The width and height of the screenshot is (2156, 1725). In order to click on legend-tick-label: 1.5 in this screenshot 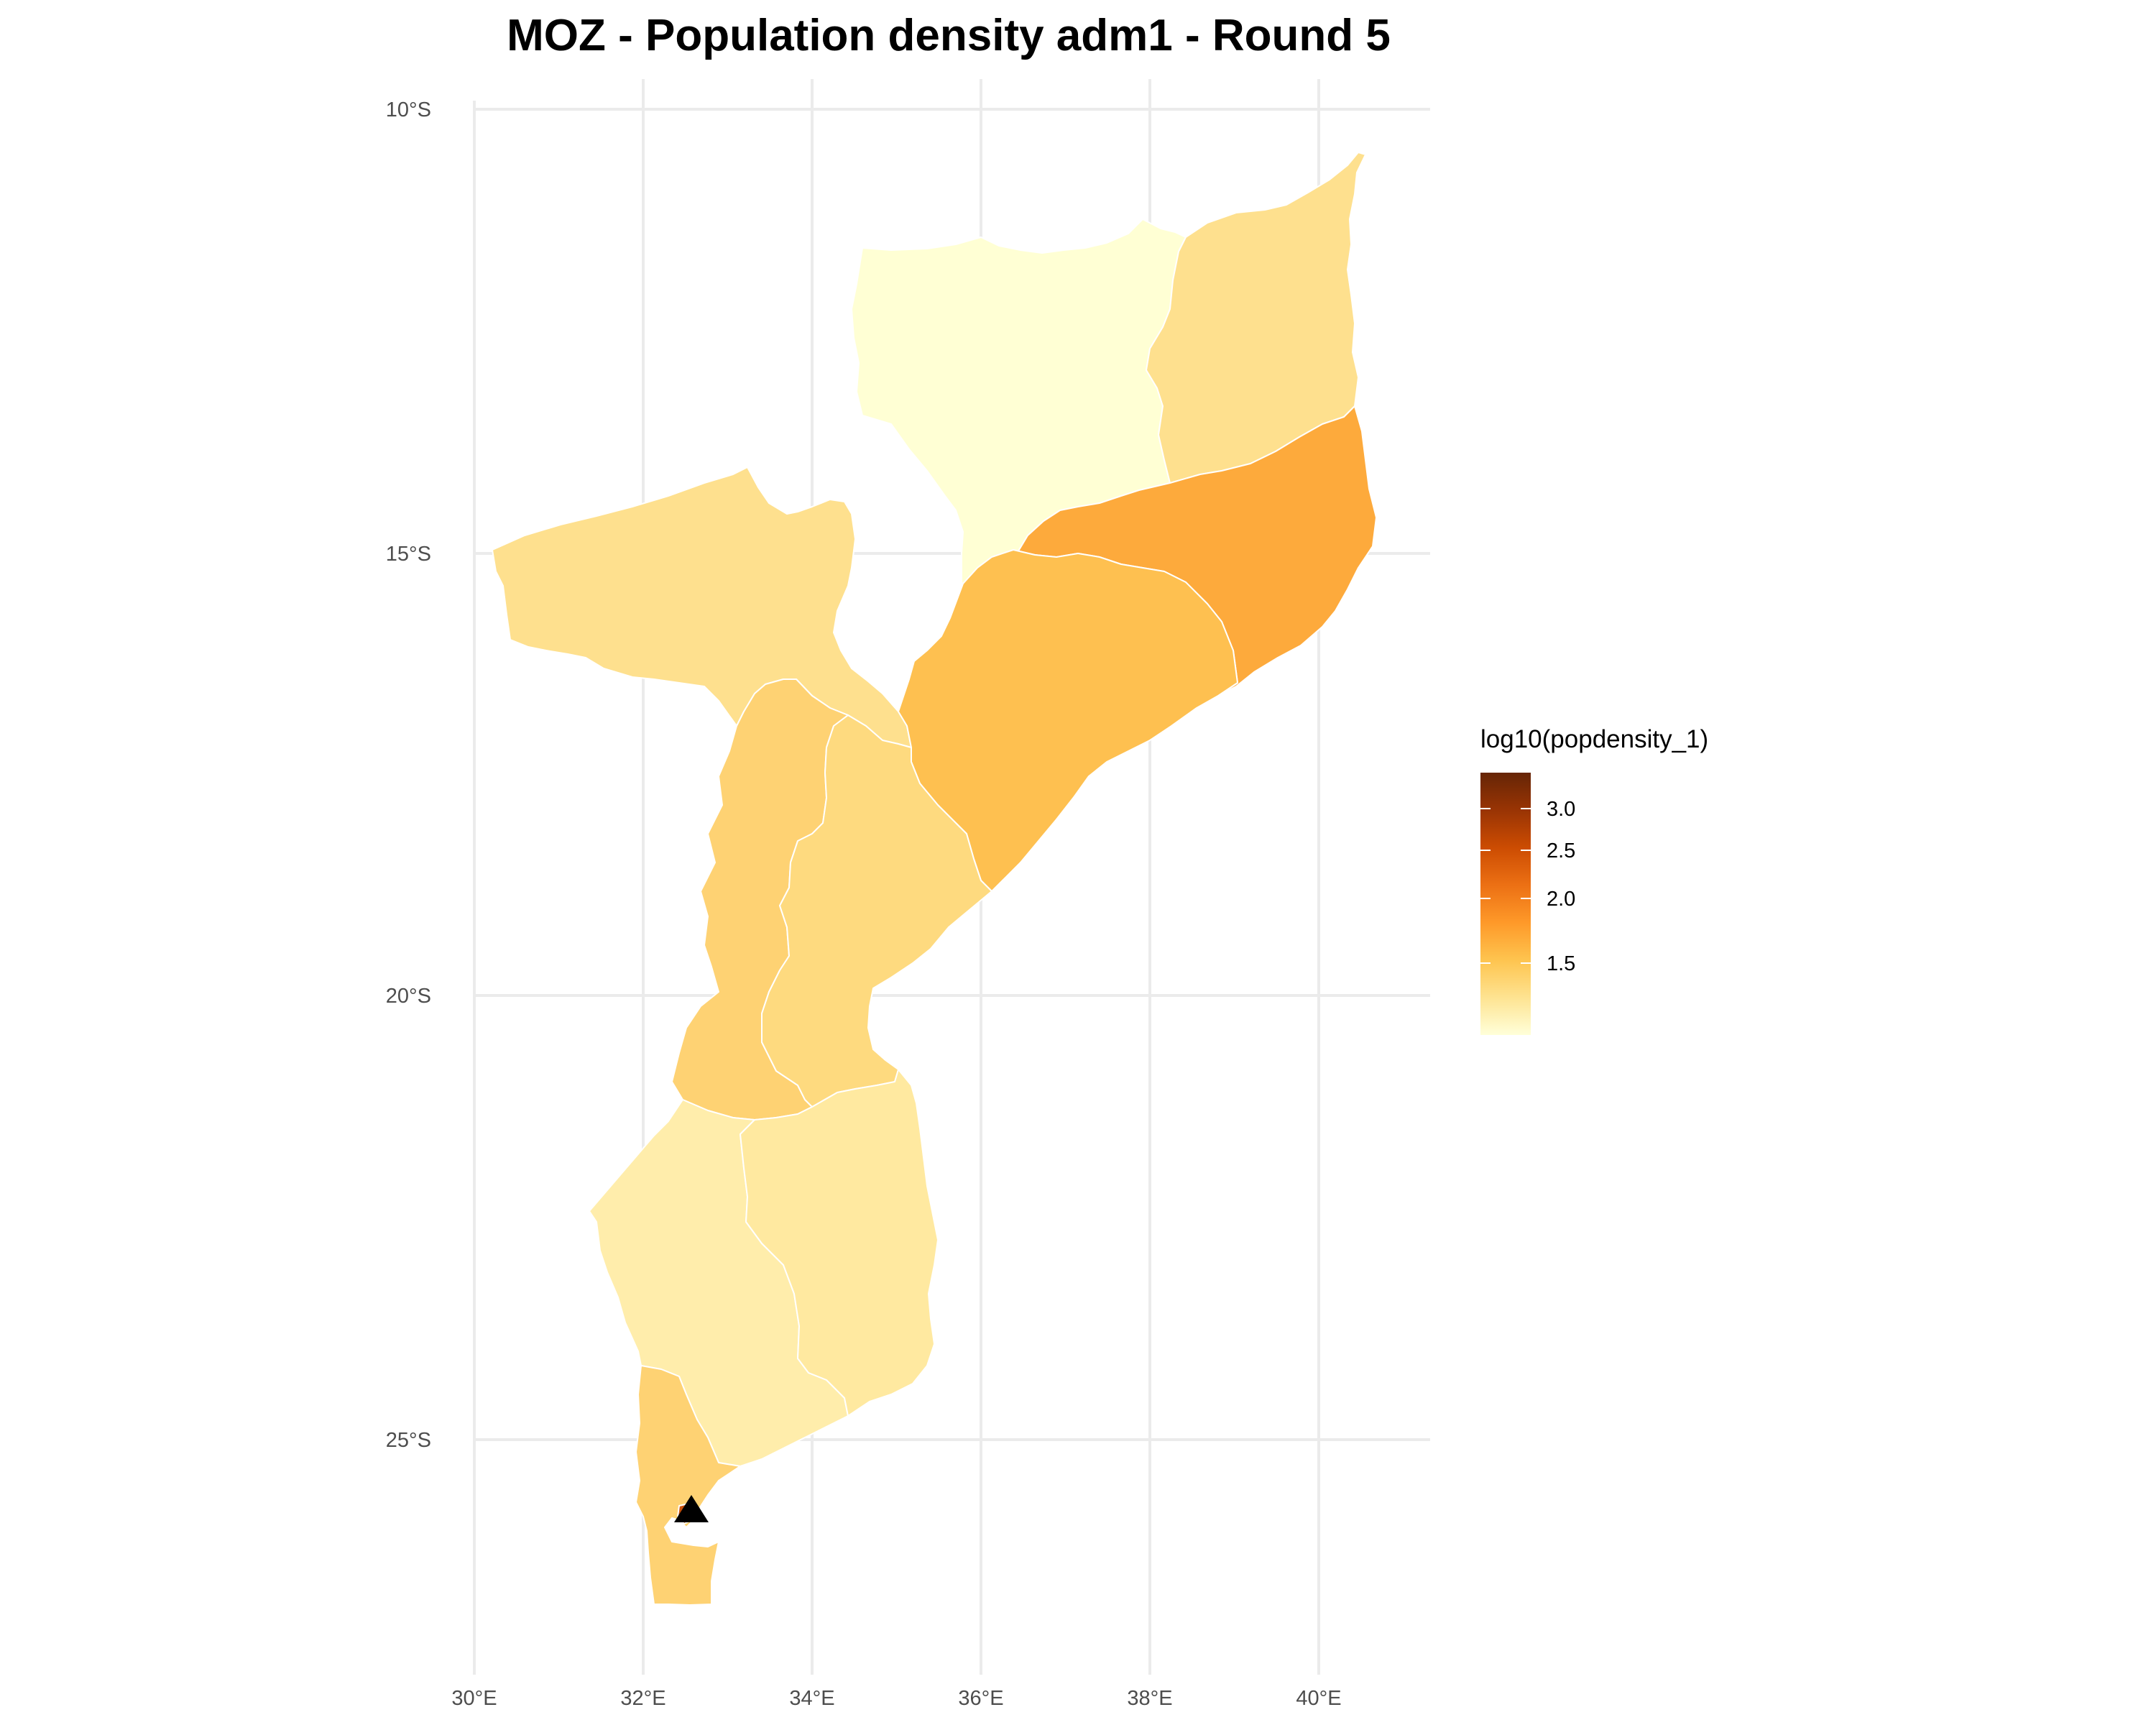, I will do `click(1561, 963)`.